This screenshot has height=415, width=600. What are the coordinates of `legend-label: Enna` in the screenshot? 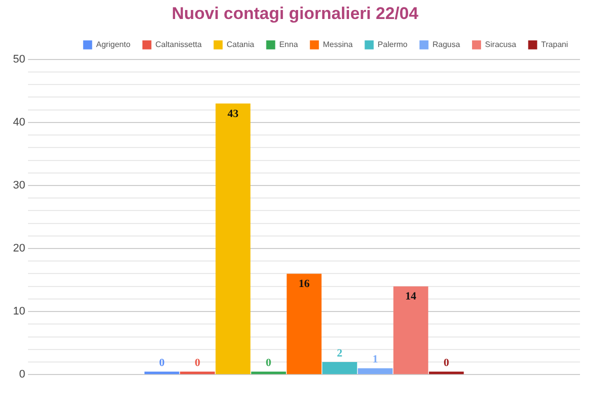 It's located at (288, 45).